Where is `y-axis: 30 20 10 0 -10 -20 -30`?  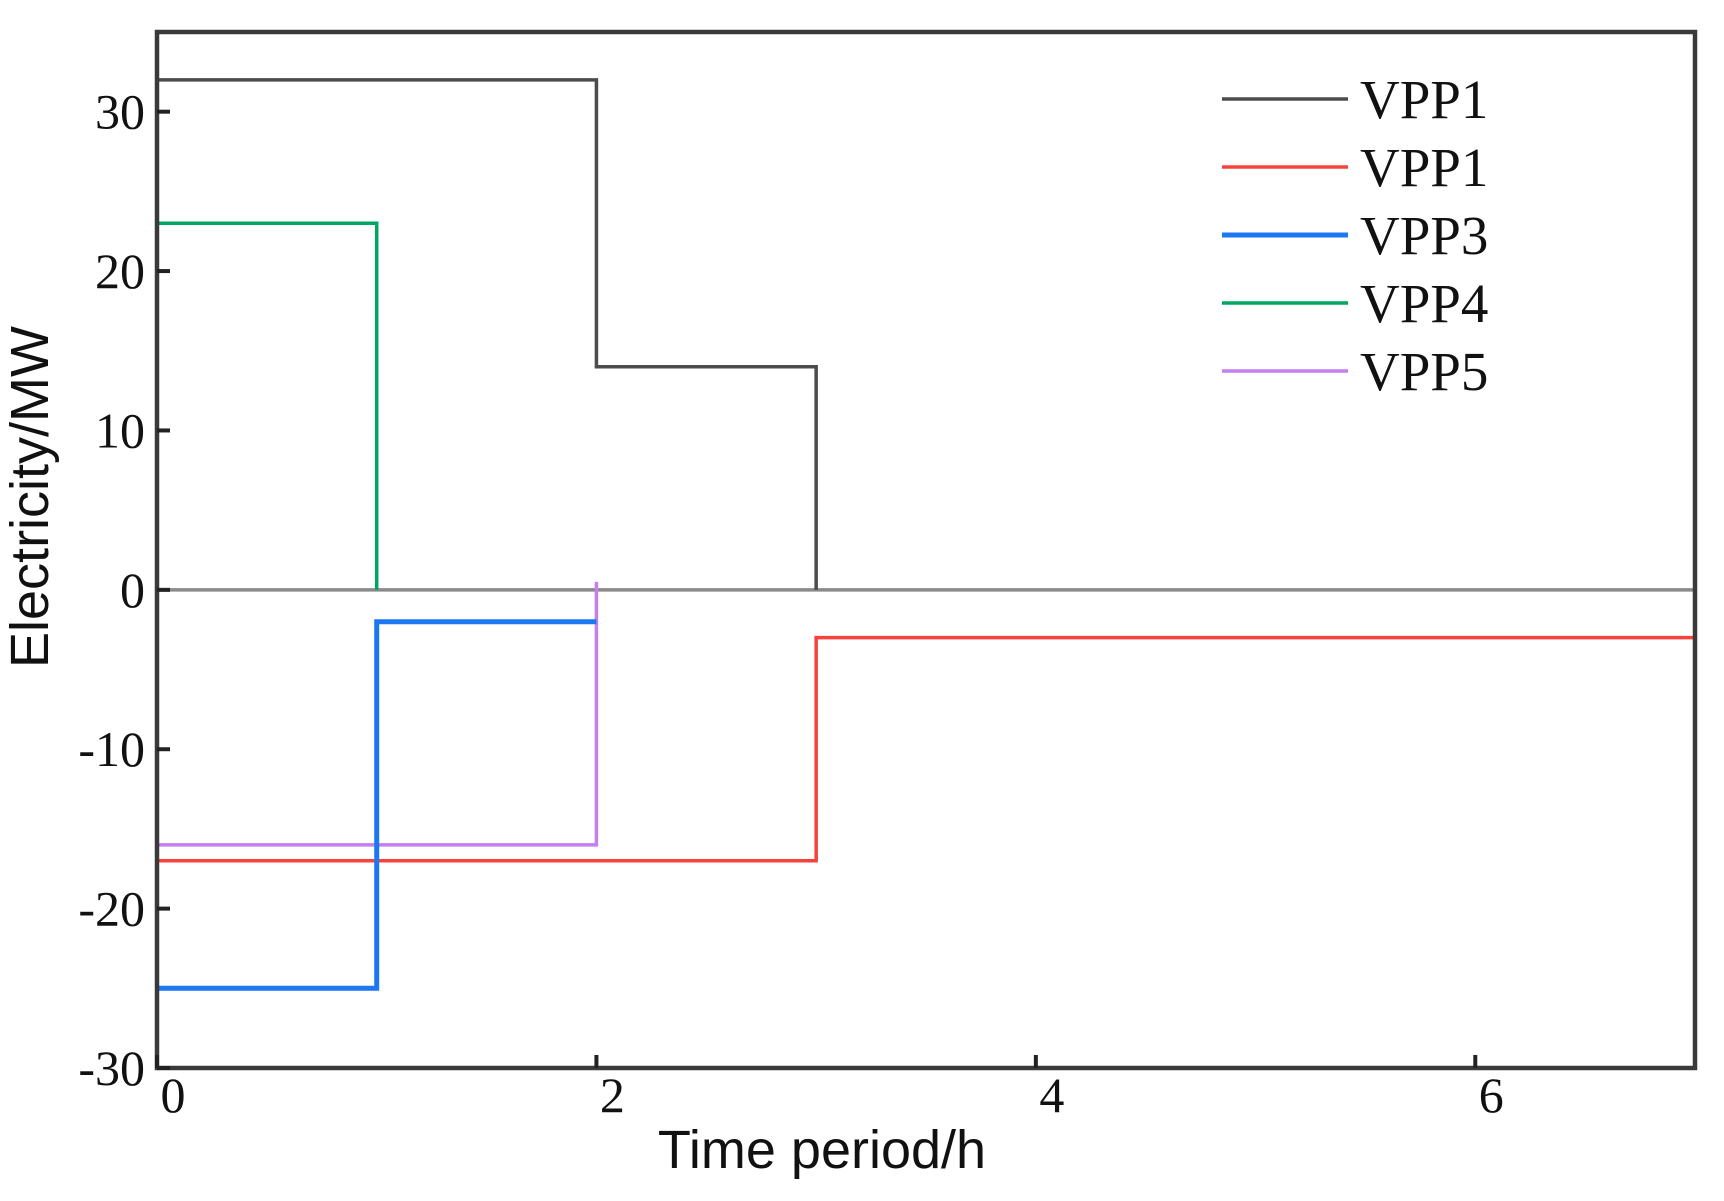 y-axis: 30 20 10 0 -10 -20 -30 is located at coordinates (124, 590).